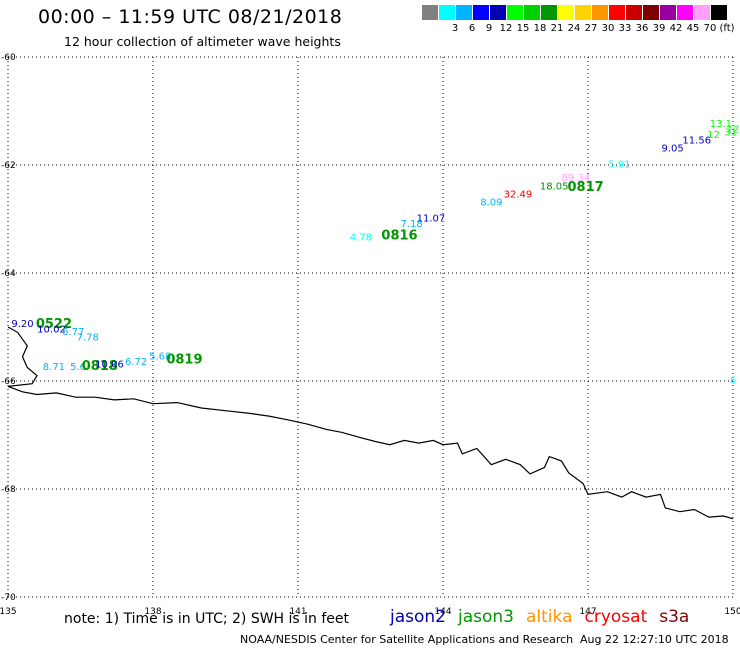 The width and height of the screenshot is (740, 650). Describe the element at coordinates (8, 328) in the screenshot. I see `latitude-labels: -60 -62 -64 -66 -68 -70` at that location.